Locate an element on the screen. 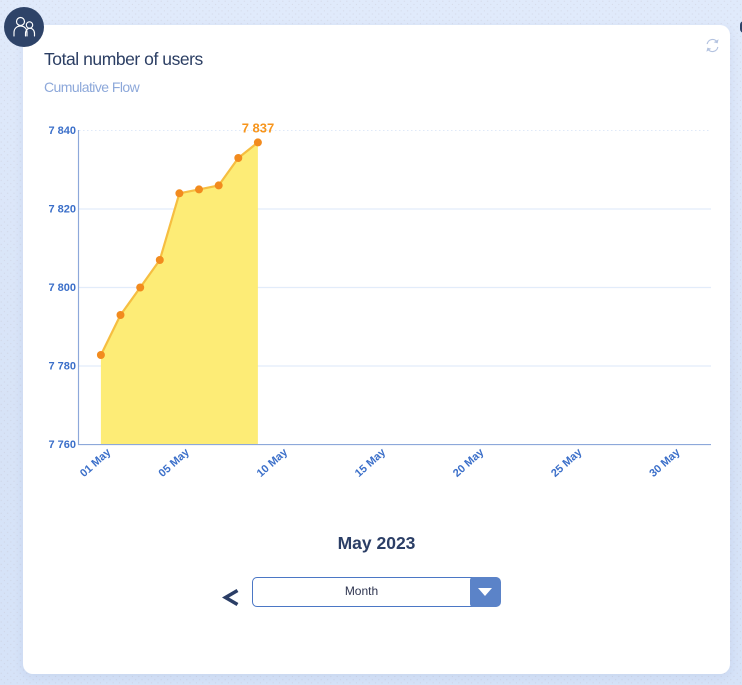 The image size is (742, 685). svg-text: 20 May is located at coordinates (469, 463).